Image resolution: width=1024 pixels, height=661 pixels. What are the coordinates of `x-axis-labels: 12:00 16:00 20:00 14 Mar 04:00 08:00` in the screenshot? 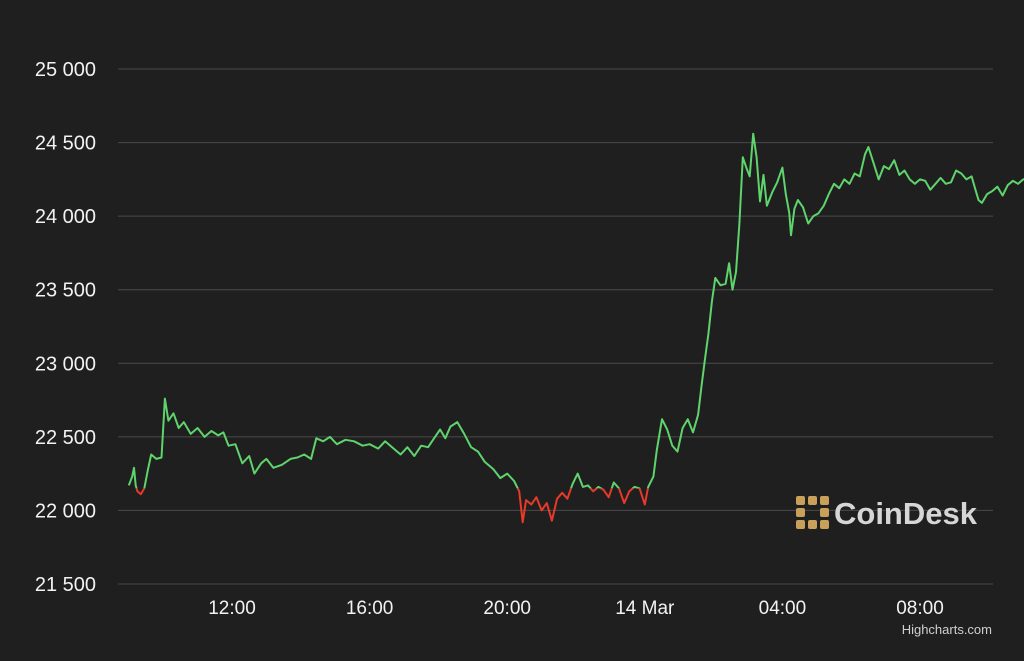 It's located at (576, 608).